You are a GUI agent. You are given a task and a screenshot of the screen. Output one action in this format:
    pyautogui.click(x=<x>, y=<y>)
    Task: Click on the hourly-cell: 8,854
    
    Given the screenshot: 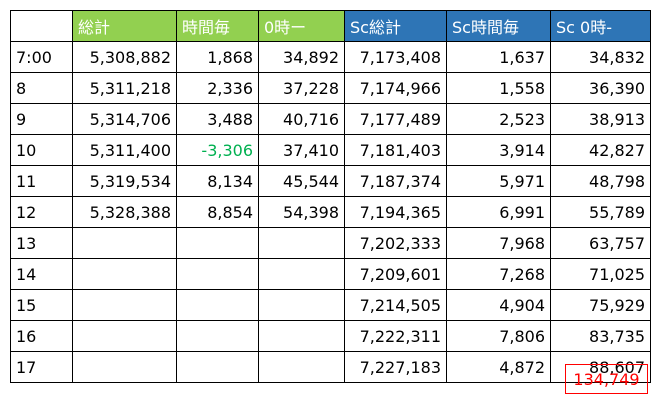 What is the action you would take?
    pyautogui.click(x=217, y=212)
    